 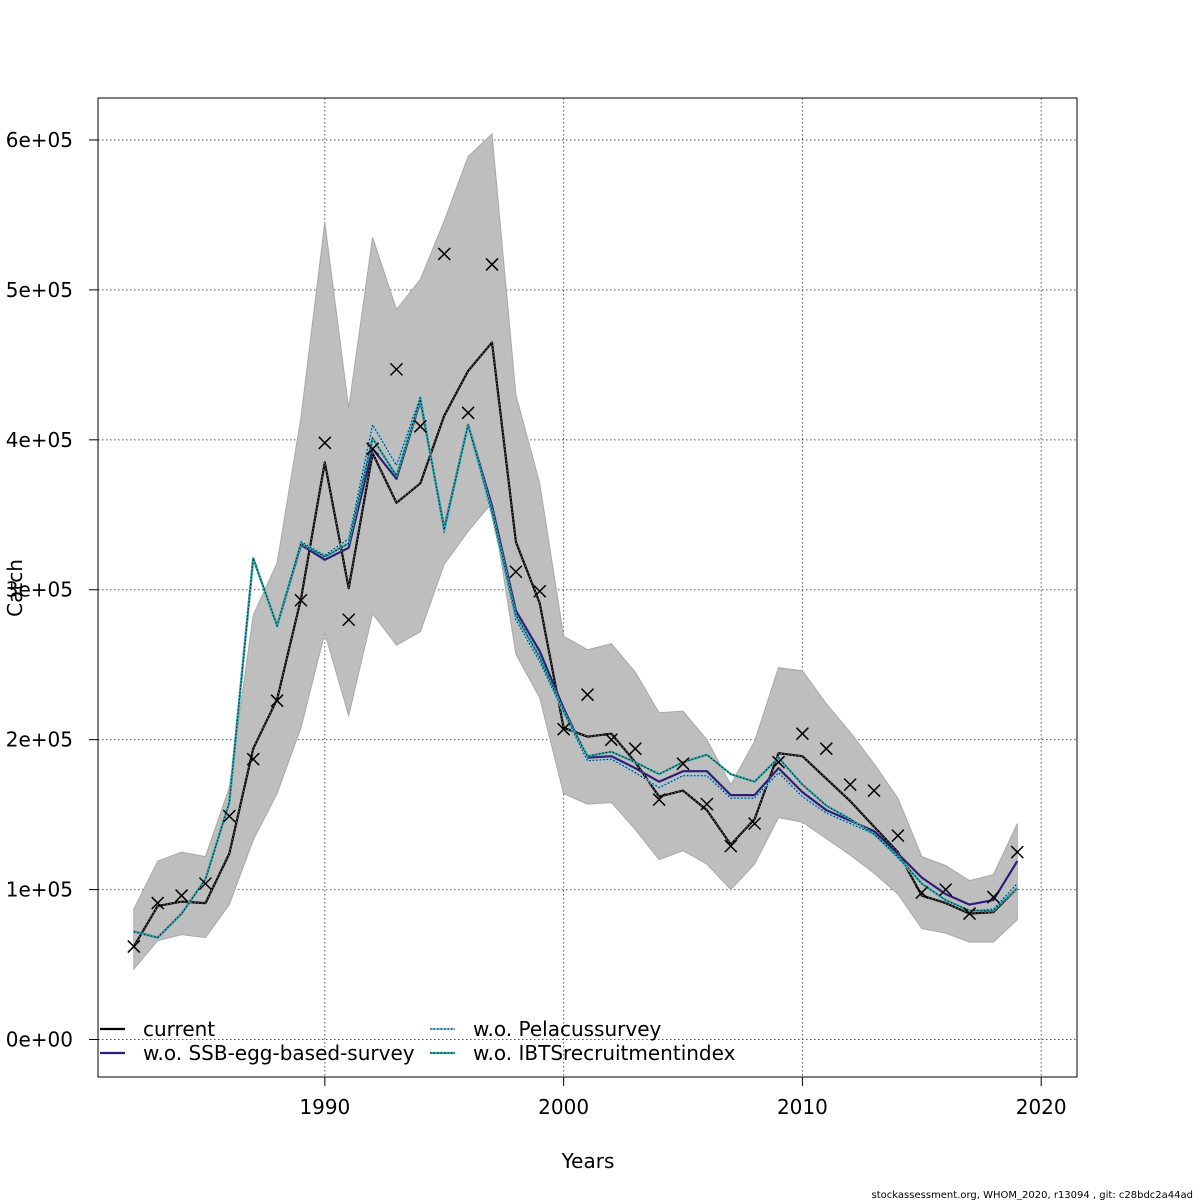 I want to click on legend-entry-w-o-pelacussurvey: w.o. Pelacussurvey, so click(x=545, y=1029).